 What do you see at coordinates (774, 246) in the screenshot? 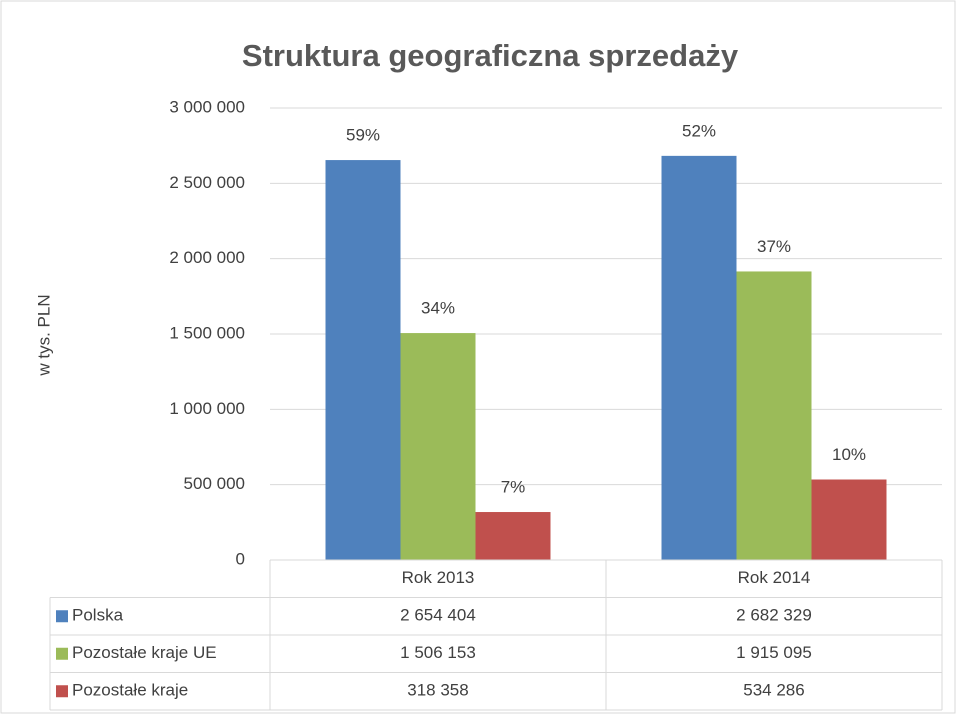
I see `data-label: 37%` at bounding box center [774, 246].